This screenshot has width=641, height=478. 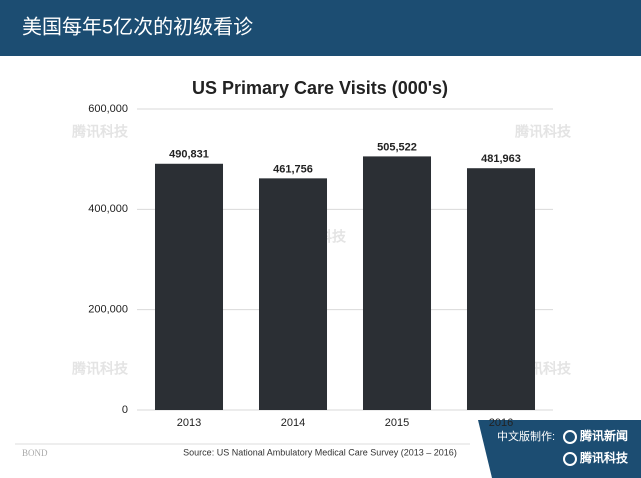 What do you see at coordinates (35, 453) in the screenshot?
I see `brand: BOND` at bounding box center [35, 453].